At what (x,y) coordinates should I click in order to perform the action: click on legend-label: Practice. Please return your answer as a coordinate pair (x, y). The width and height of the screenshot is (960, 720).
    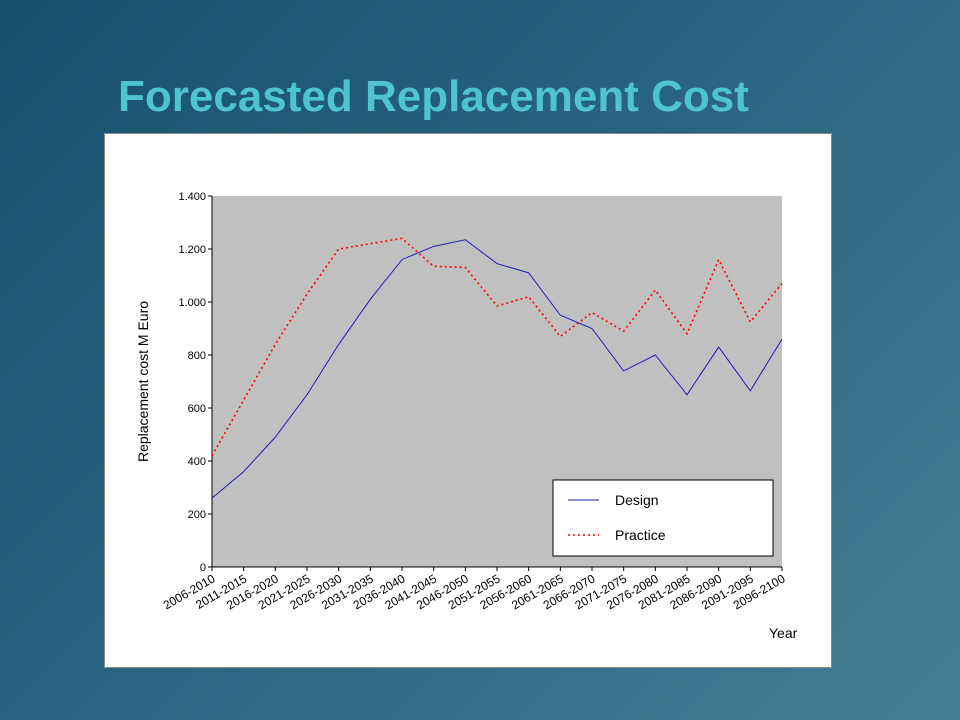
    Looking at the image, I should click on (640, 535).